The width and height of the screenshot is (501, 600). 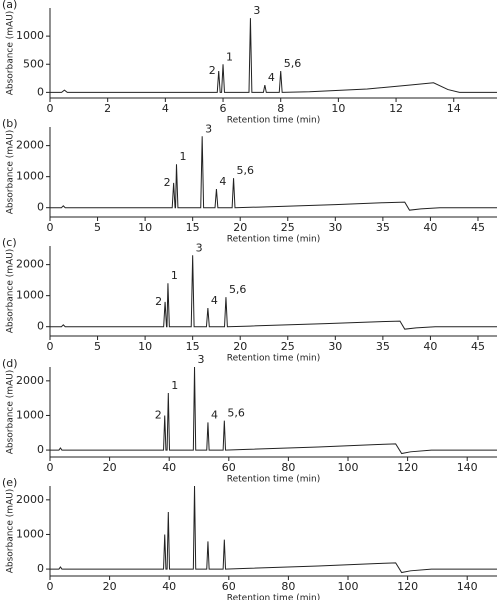 I want to click on x-tick-label: 6, so click(x=223, y=108).